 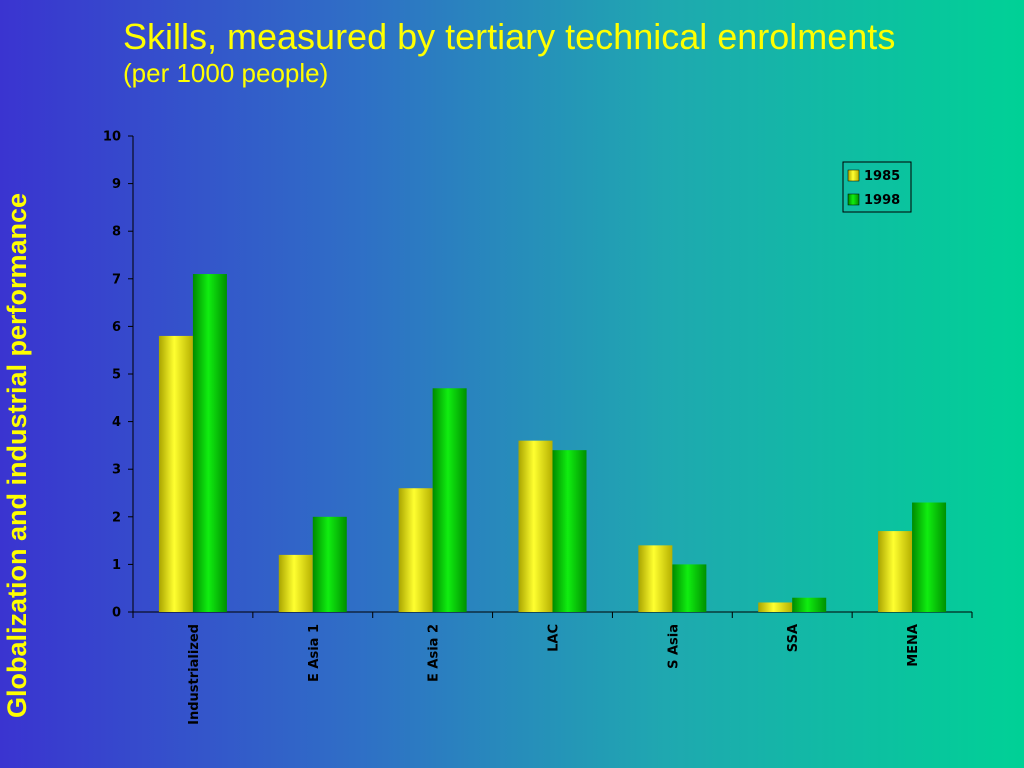 What do you see at coordinates (175, 473) in the screenshot?
I see `bar-1985-industrialized` at bounding box center [175, 473].